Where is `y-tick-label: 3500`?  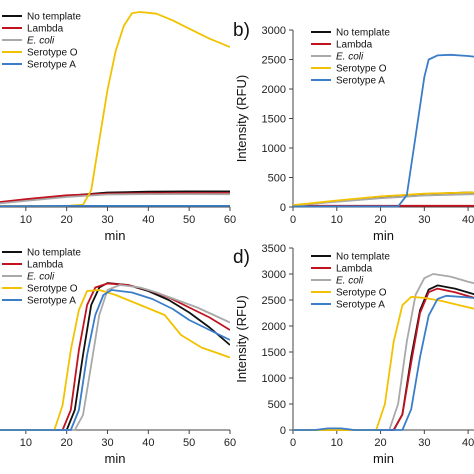 y-tick-label: 3500 is located at coordinates (274, 249).